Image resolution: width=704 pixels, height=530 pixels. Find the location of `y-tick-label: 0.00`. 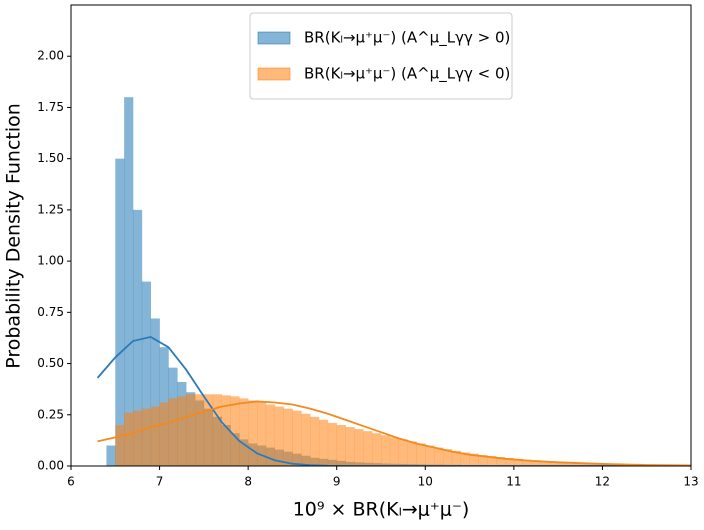

y-tick-label: 0.00 is located at coordinates (50, 466).